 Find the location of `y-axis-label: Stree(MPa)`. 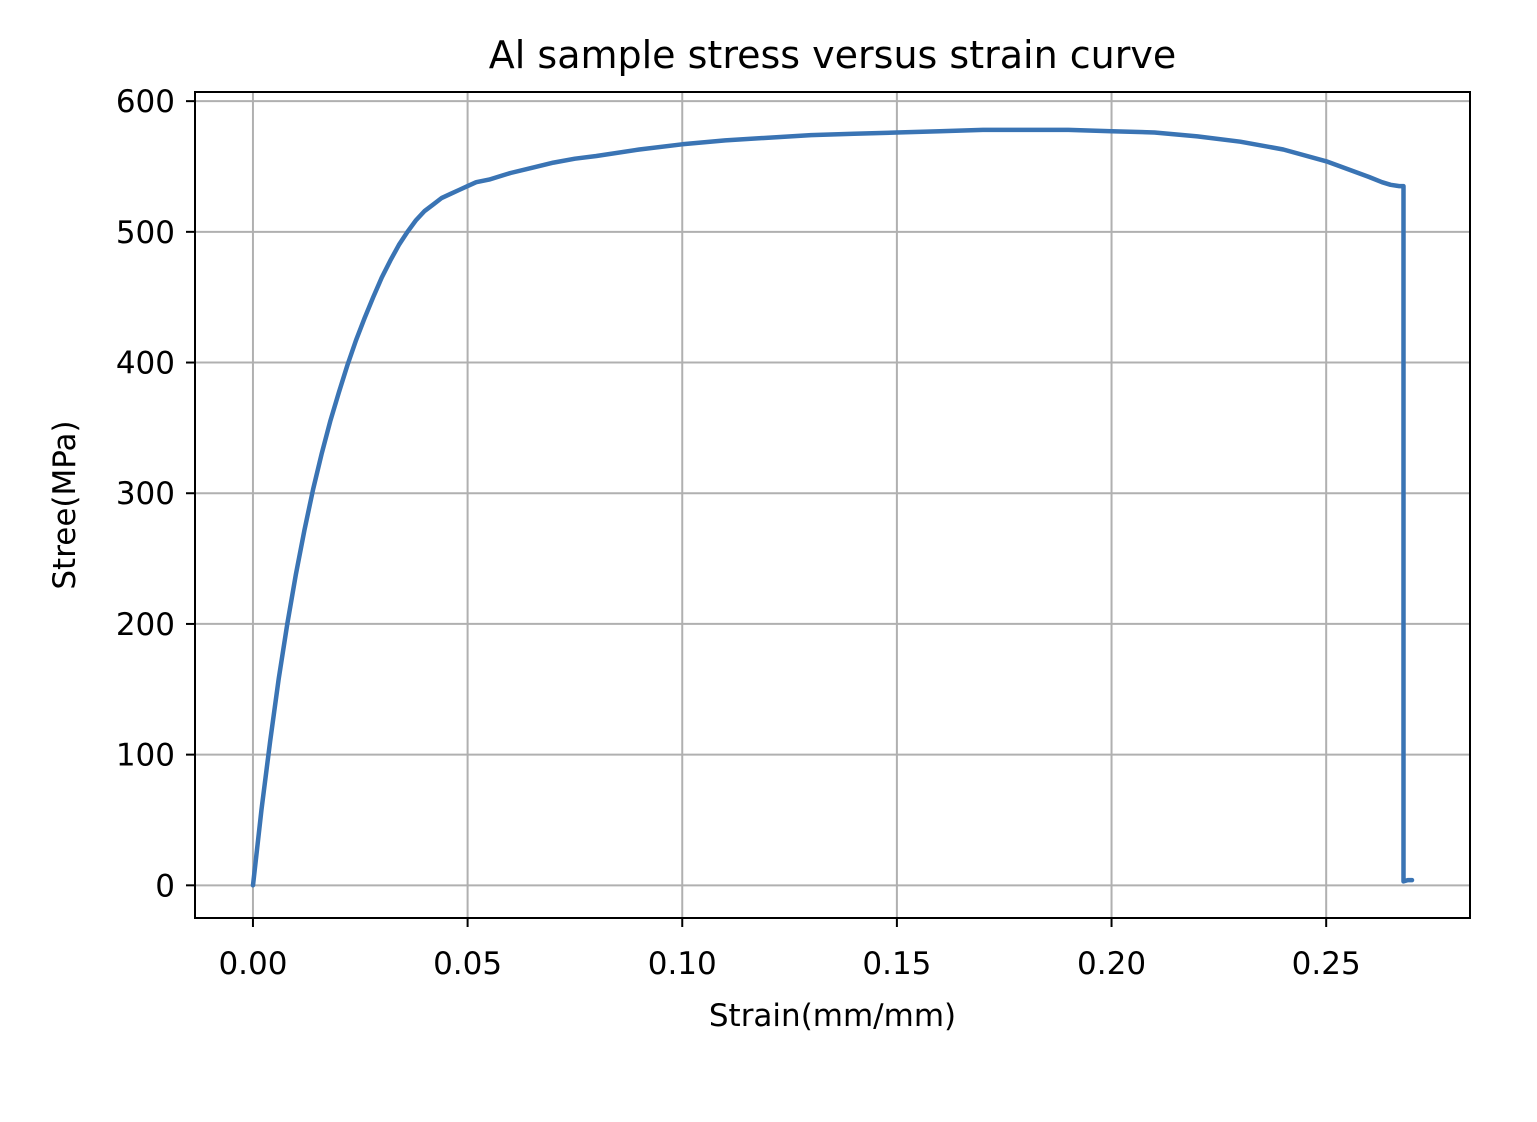

y-axis-label: Stree(MPa) is located at coordinates (65, 504).